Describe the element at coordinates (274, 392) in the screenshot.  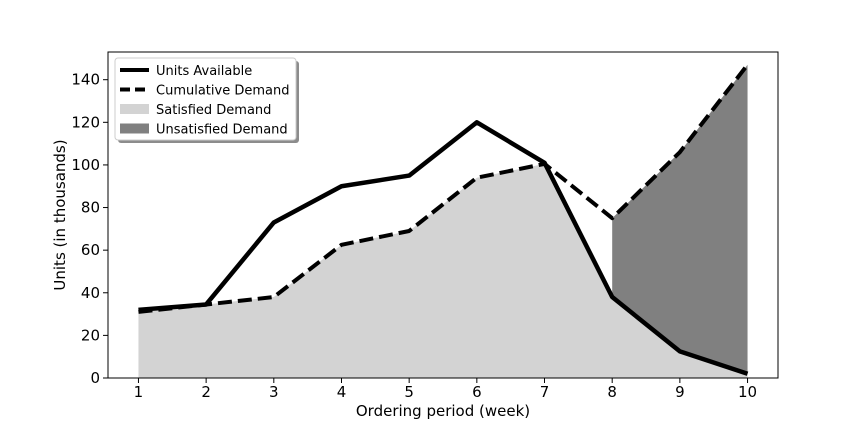
I see `x-tick-label: 3` at that location.